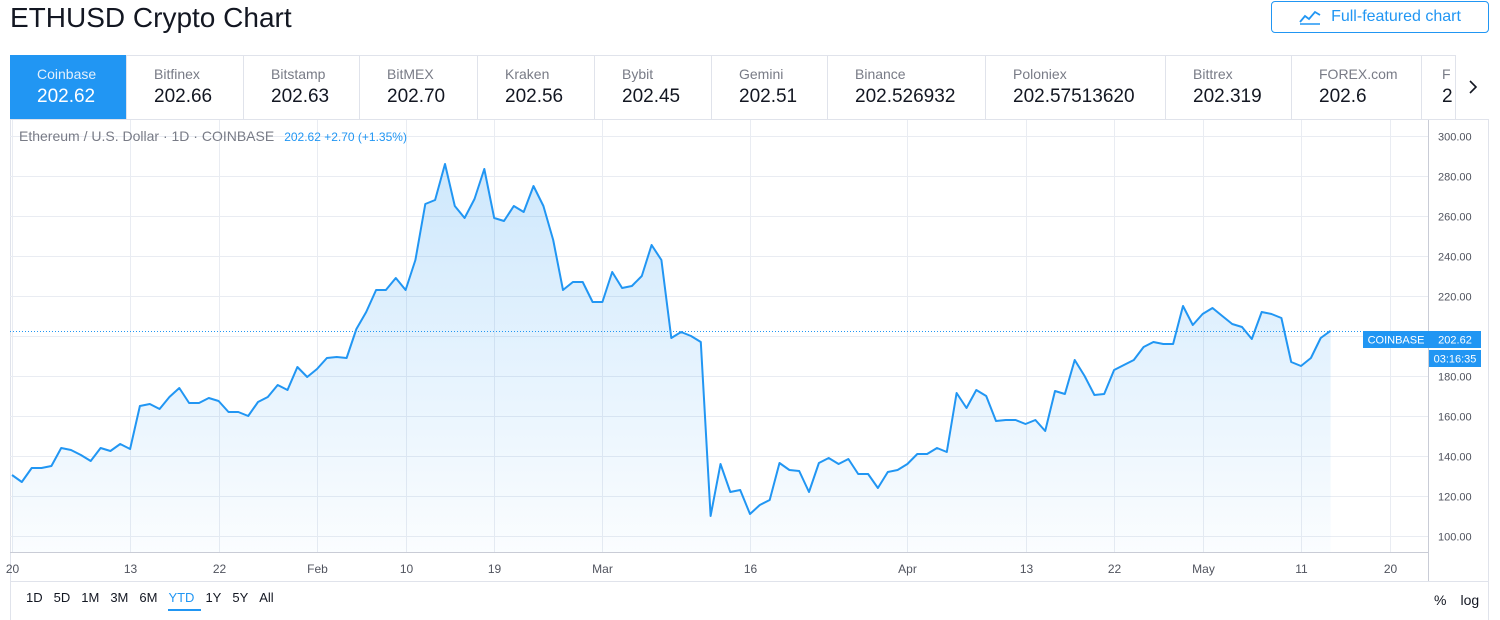 Image resolution: width=1500 pixels, height=620 pixels. I want to click on y-tick-label: 220.00, so click(1455, 298).